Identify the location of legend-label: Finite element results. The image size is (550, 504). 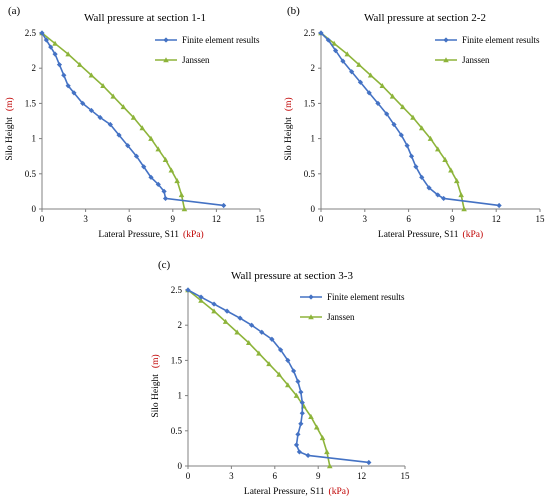
(366, 297).